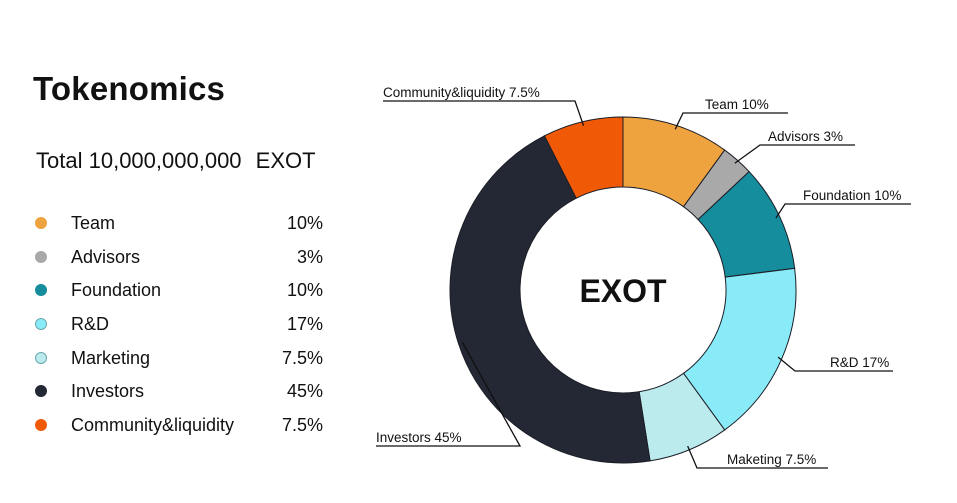  Describe the element at coordinates (165, 160) in the screenshot. I see `total-amount: 10,000,000,000` at that location.